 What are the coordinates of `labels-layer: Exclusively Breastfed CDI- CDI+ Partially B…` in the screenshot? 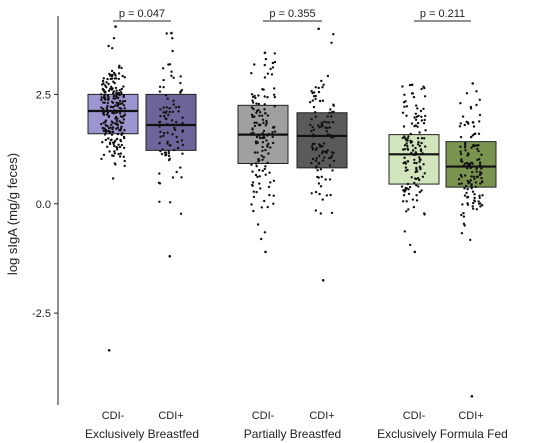 It's located at (296, 425).